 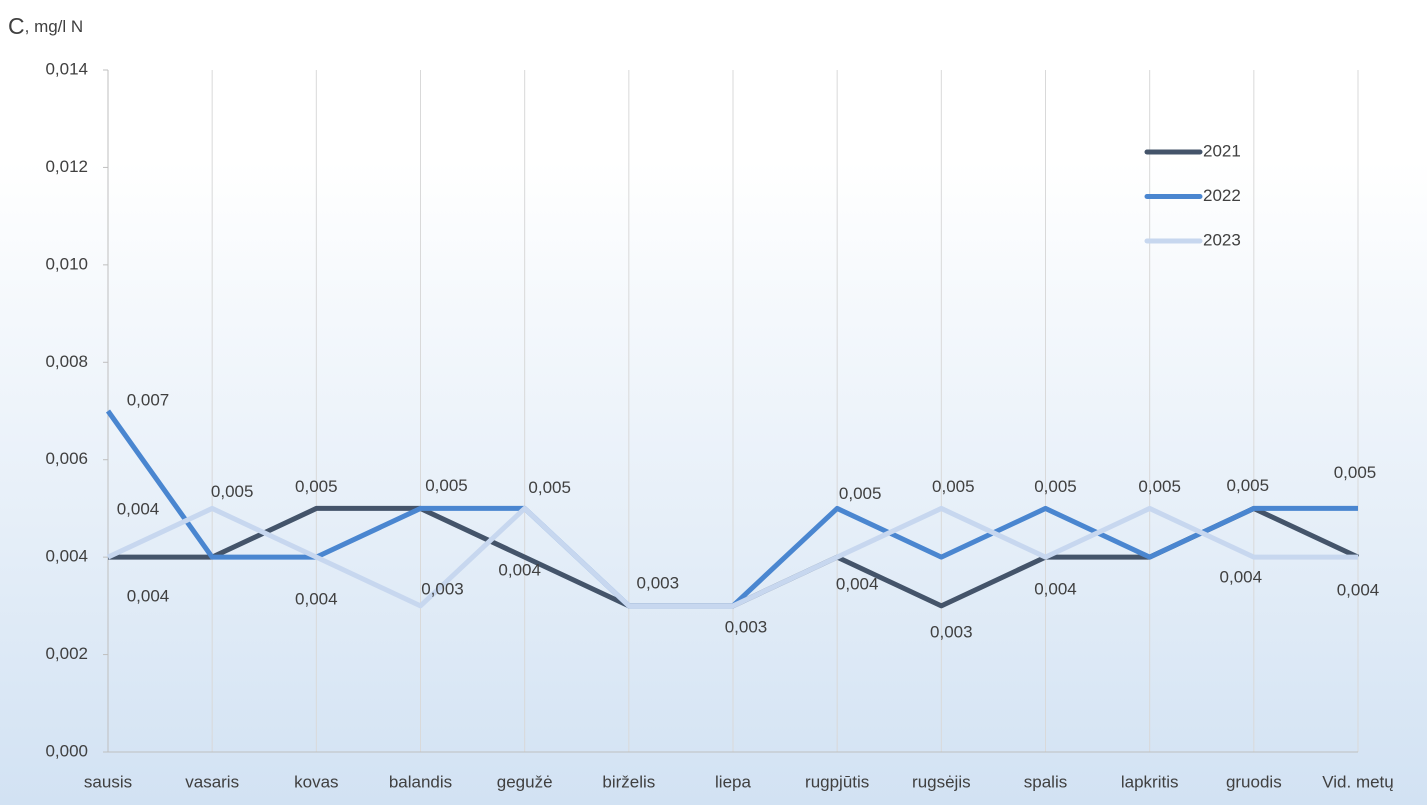 What do you see at coordinates (628, 781) in the screenshot?
I see `x-tick-label: birželis` at bounding box center [628, 781].